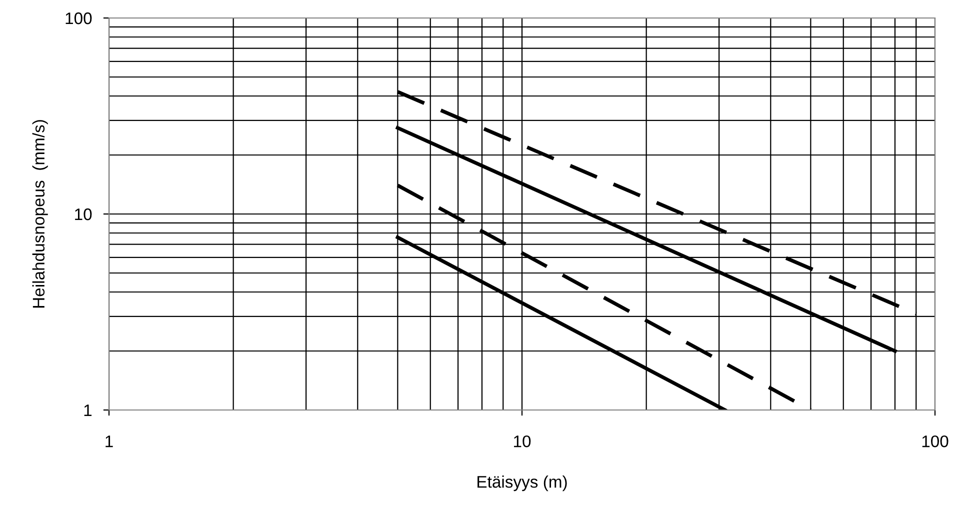 The width and height of the screenshot is (954, 509). Describe the element at coordinates (522, 484) in the screenshot. I see `x-axis-title: Etäisyys (m)` at that location.